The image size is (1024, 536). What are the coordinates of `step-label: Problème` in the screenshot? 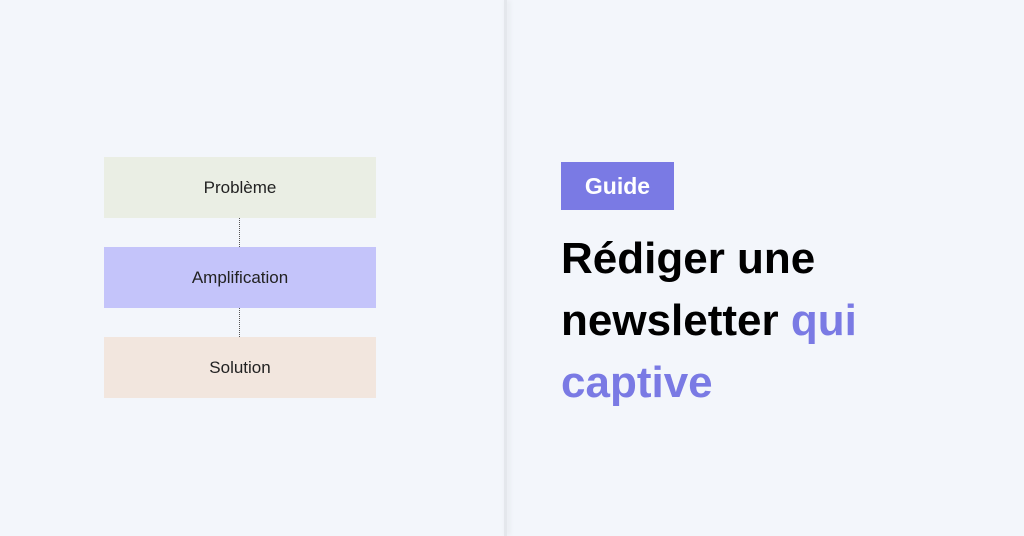 It's located at (240, 187).